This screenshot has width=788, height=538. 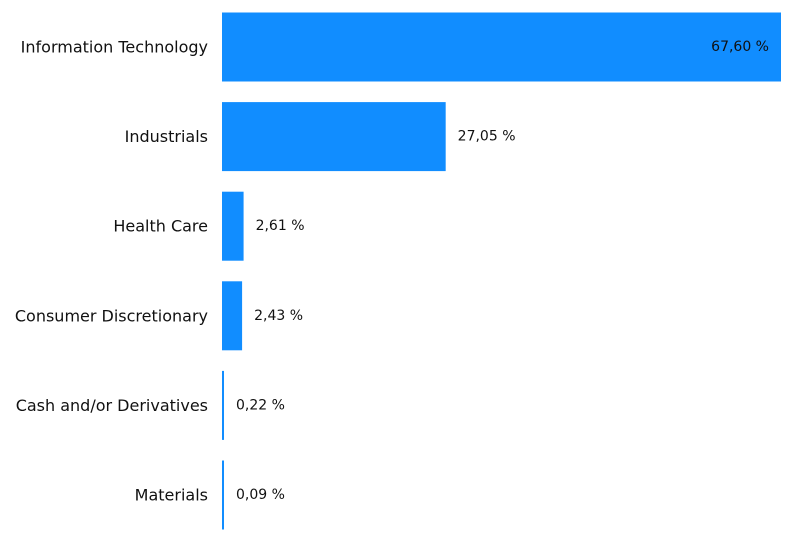 I want to click on value-label-health-care: 2,61 %, so click(x=280, y=226).